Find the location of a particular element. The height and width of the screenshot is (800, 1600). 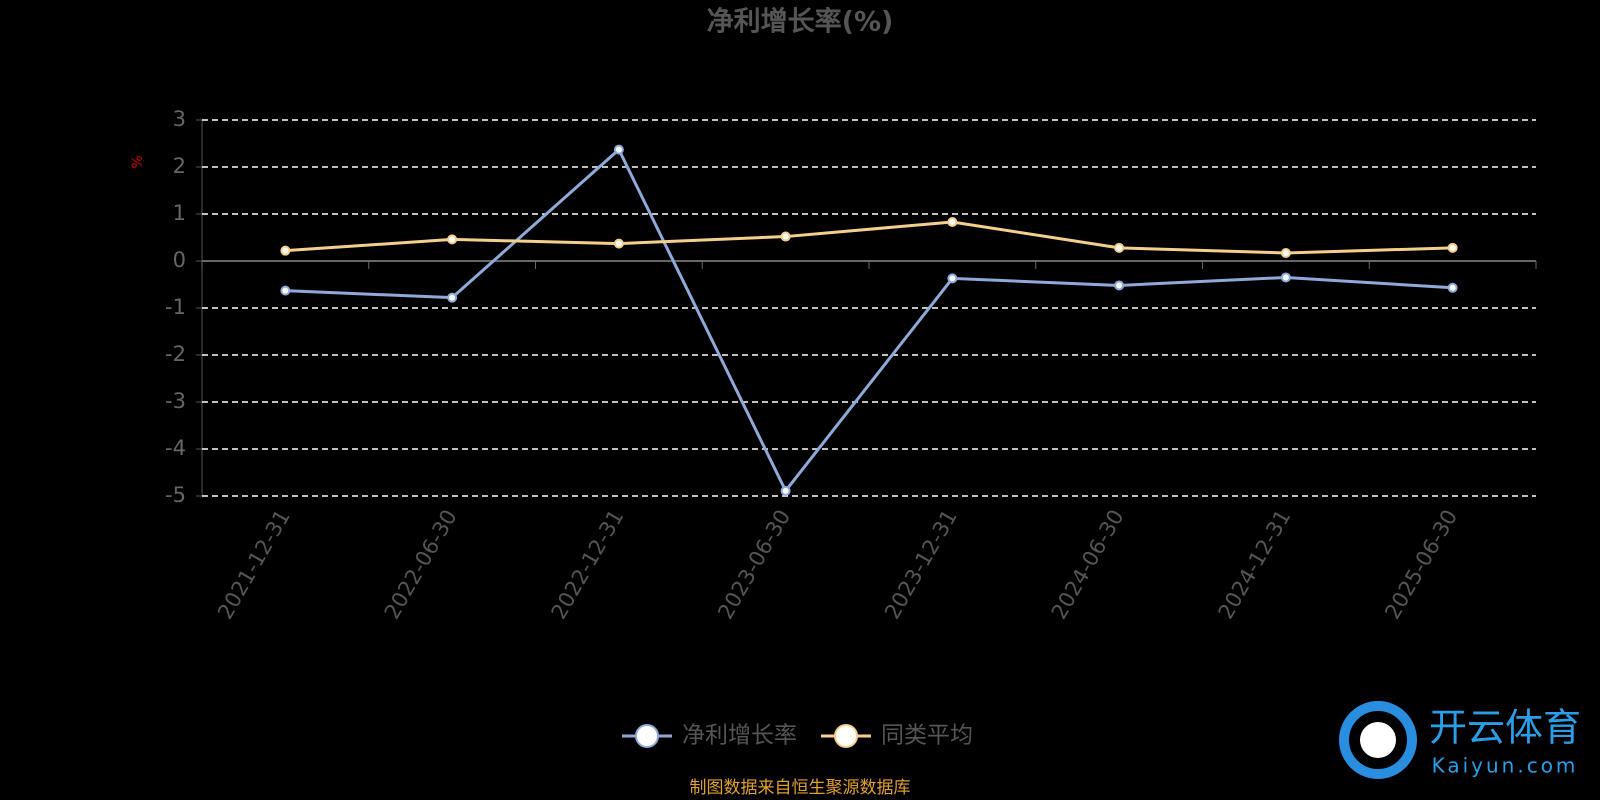

watermark: 开云体育 Kaiyun.com is located at coordinates (1460, 740).